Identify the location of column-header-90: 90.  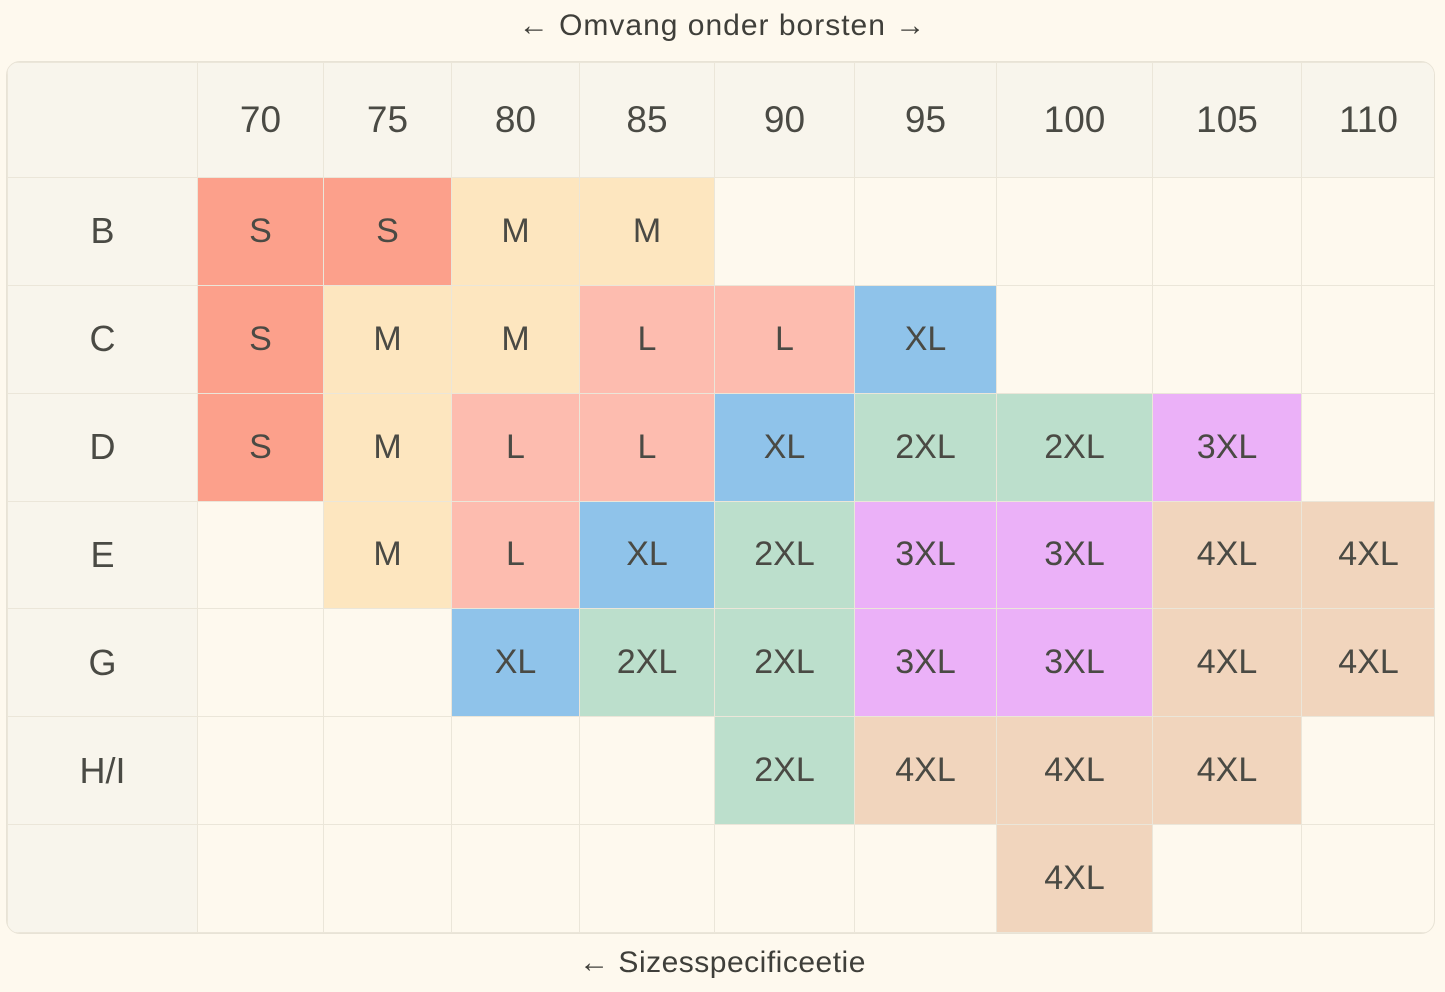
(784, 120).